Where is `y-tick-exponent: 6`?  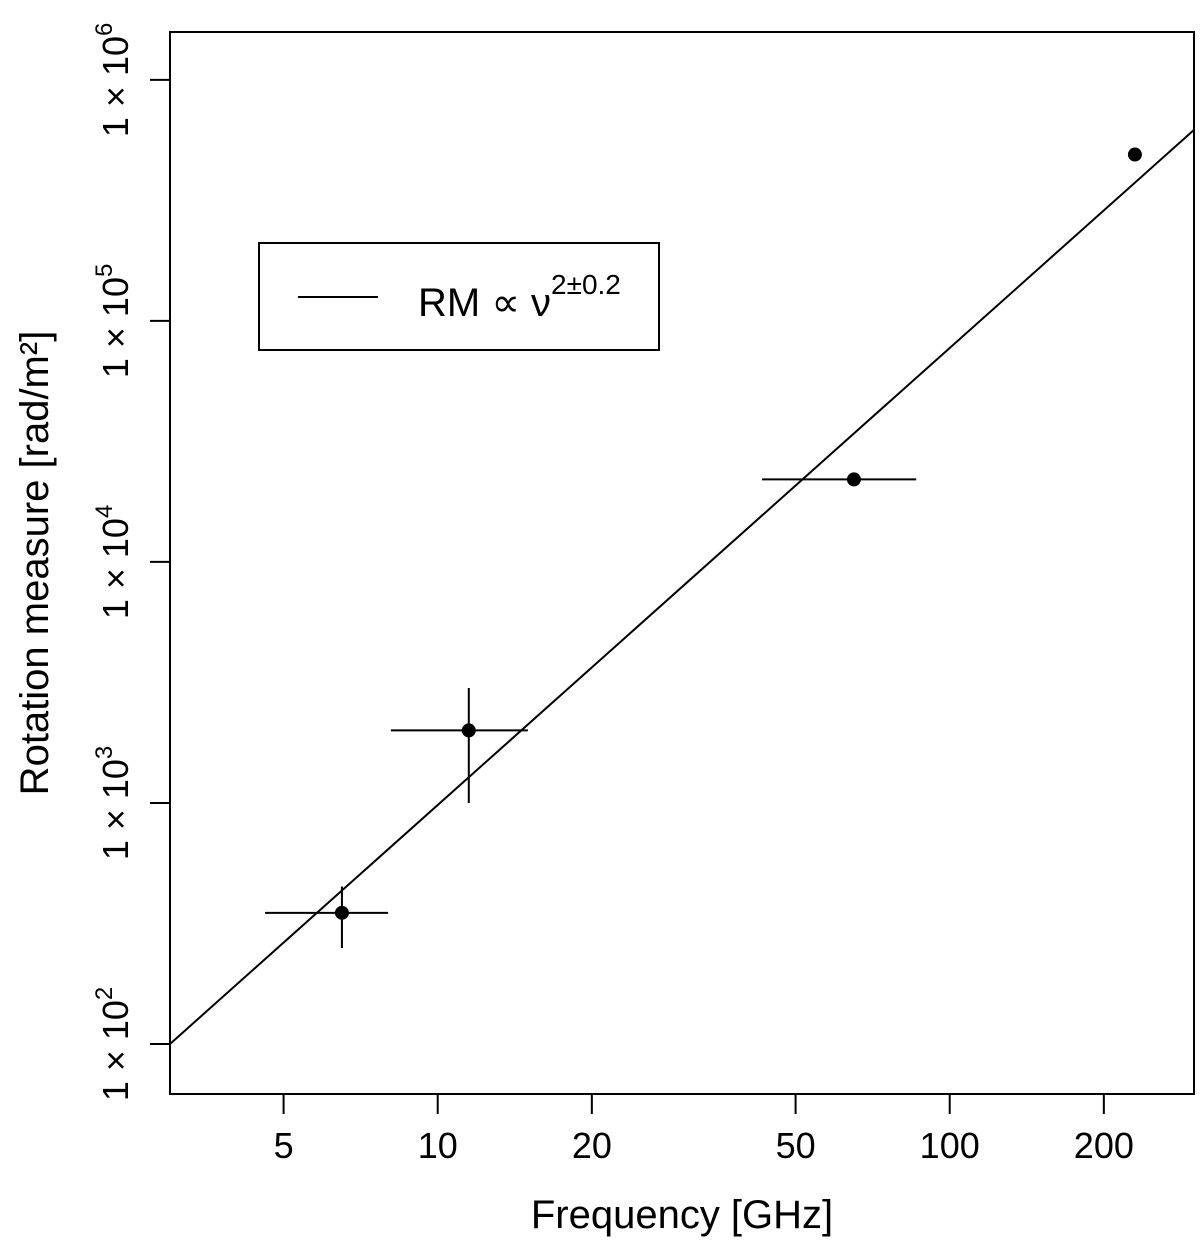
y-tick-exponent: 6 is located at coordinates (104, 29).